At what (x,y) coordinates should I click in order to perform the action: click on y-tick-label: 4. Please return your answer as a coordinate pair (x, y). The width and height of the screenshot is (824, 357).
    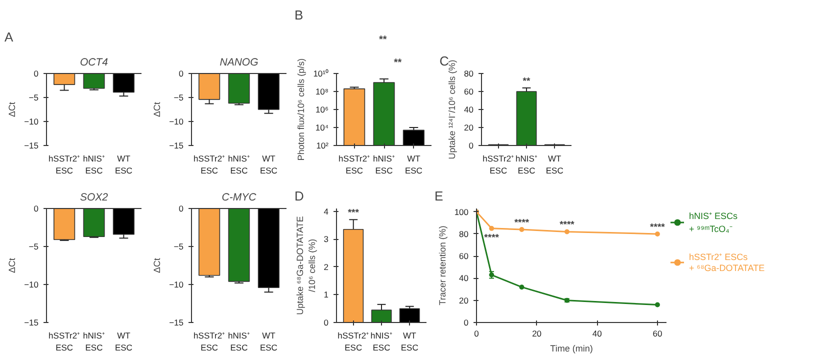
    Looking at the image, I should click on (326, 211).